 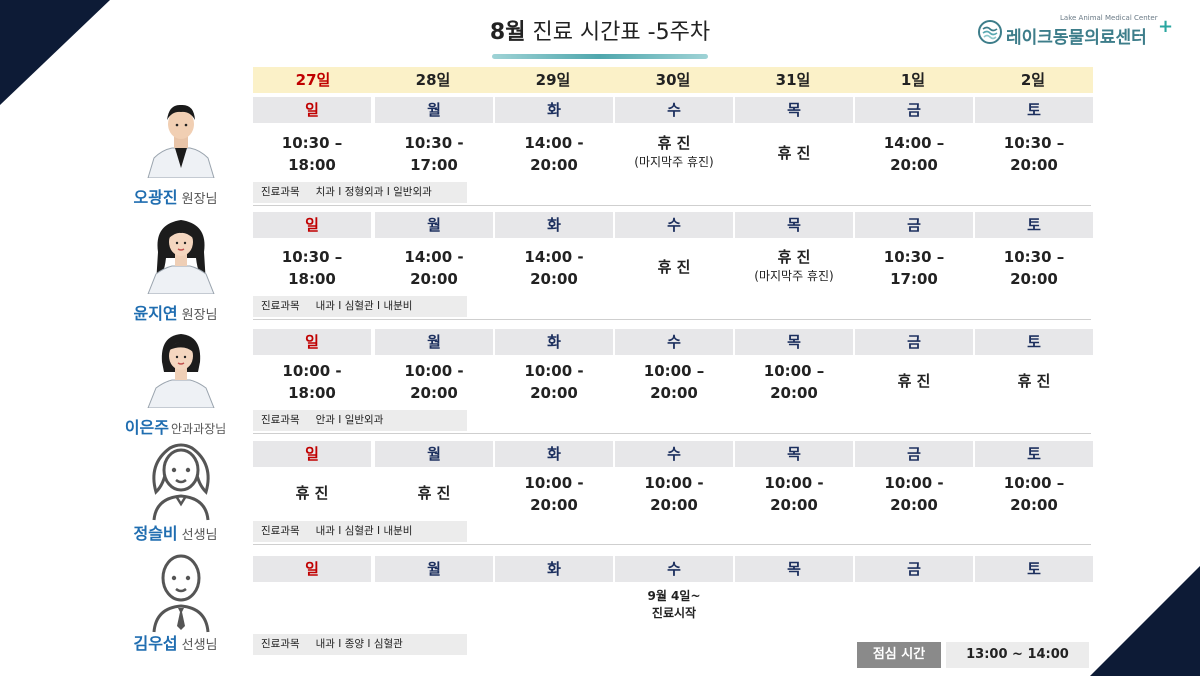 I want to click on schedule-time-text: 9월 4일~ 진료시작, so click(x=674, y=604).